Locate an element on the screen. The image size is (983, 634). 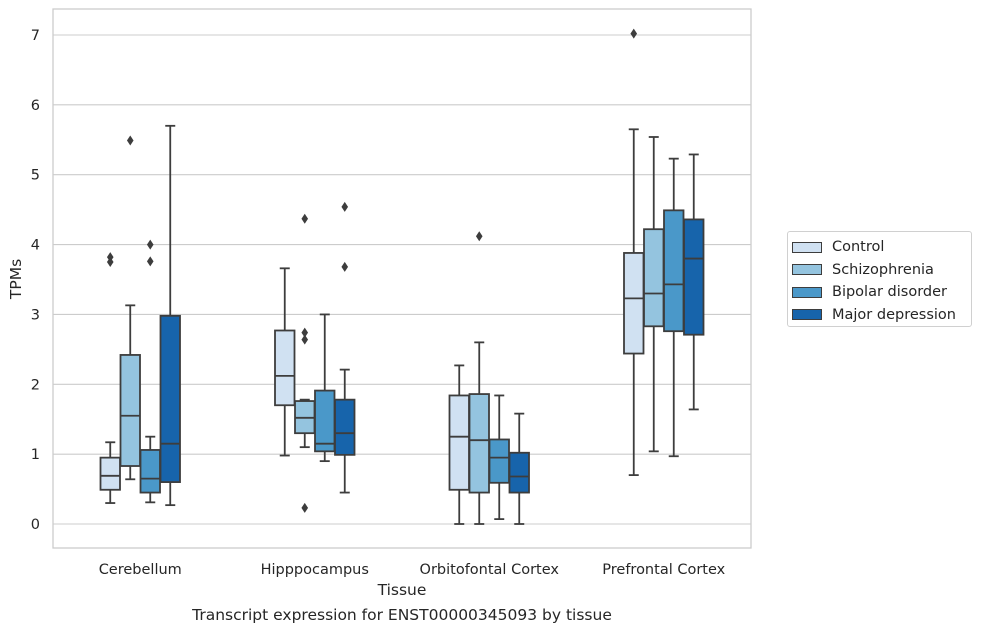
legend-label: Bipolar disorder is located at coordinates (889, 292).